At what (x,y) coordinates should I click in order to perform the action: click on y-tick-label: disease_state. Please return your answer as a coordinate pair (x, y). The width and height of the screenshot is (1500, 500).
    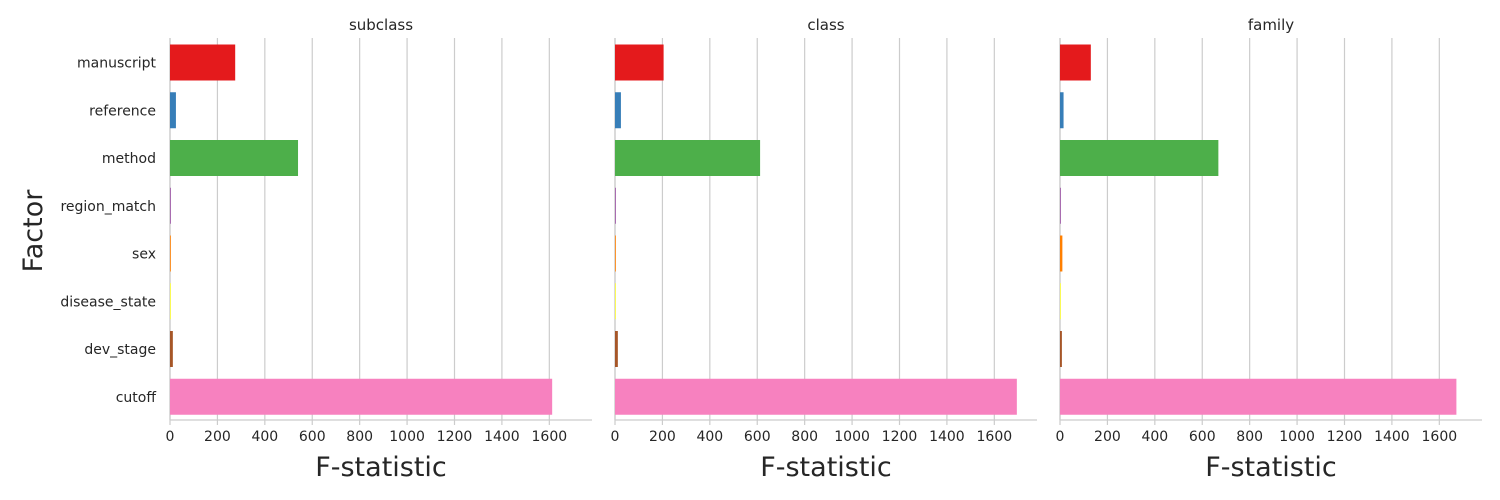
    Looking at the image, I should click on (108, 302).